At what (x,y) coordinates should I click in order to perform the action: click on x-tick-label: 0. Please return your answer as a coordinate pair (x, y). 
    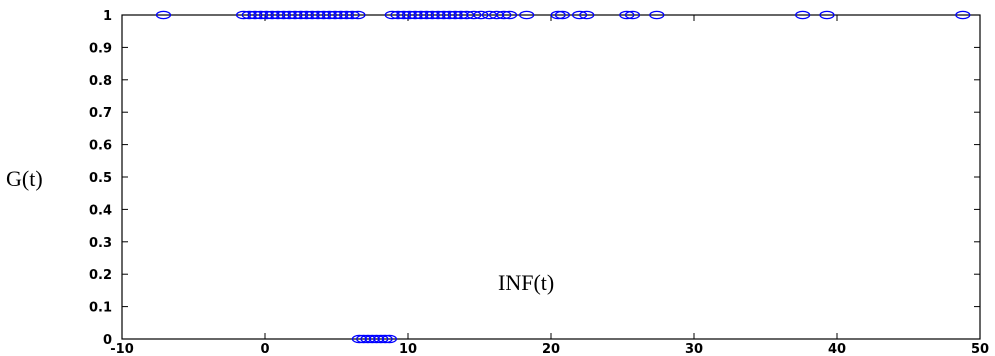
    Looking at the image, I should click on (264, 349).